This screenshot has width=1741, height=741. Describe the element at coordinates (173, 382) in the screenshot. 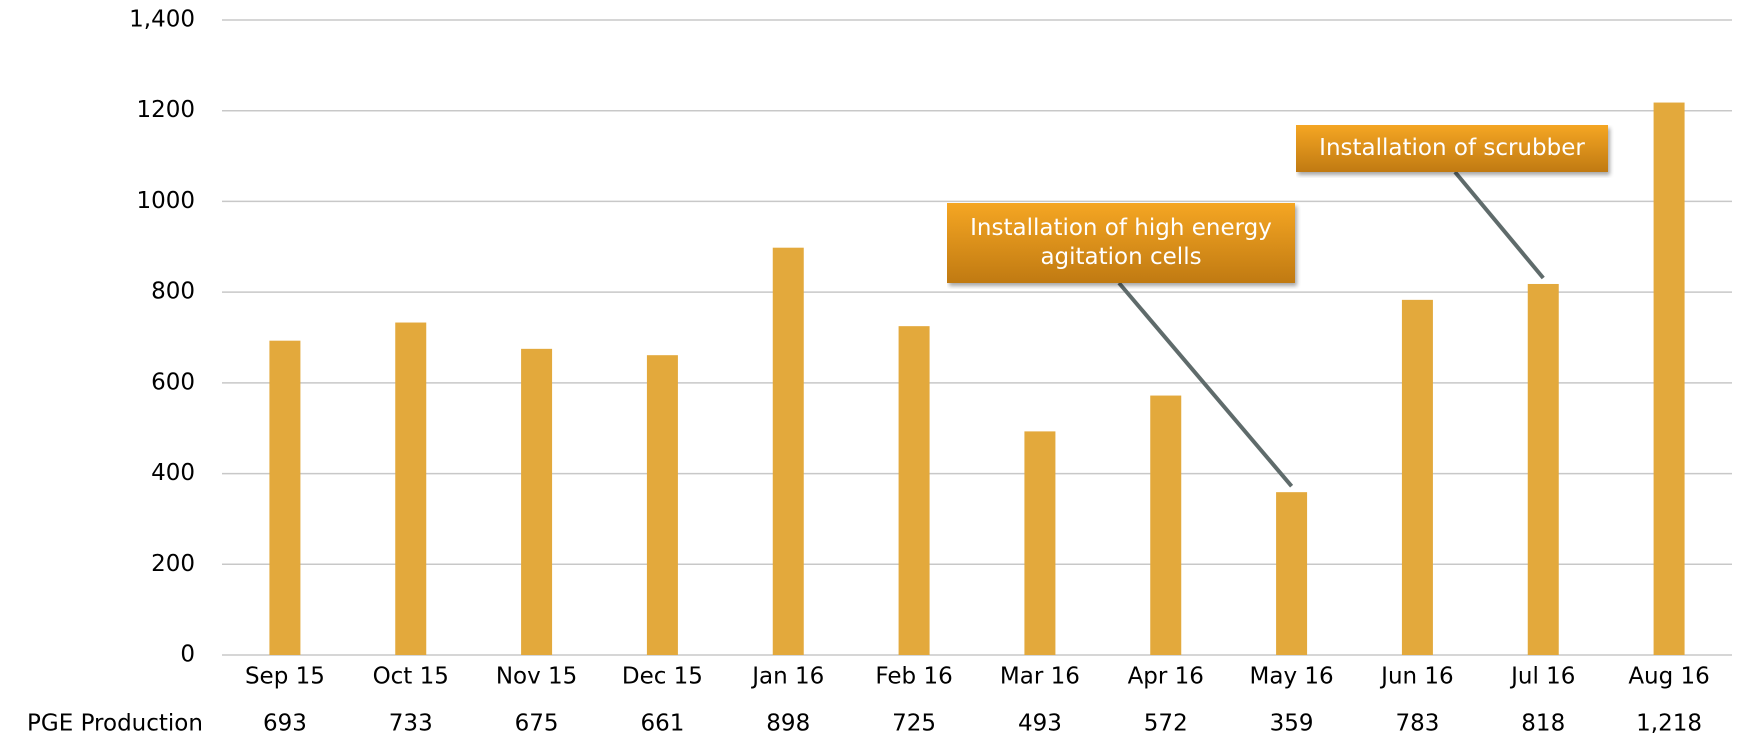

I see `y-tick-label: 600` at that location.